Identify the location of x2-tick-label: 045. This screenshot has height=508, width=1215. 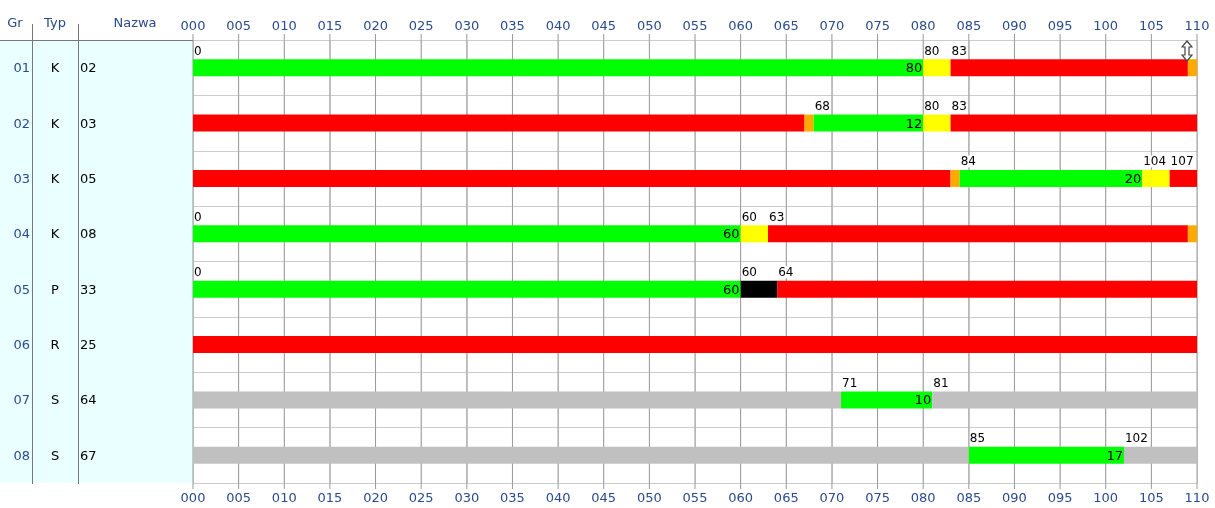
(604, 25).